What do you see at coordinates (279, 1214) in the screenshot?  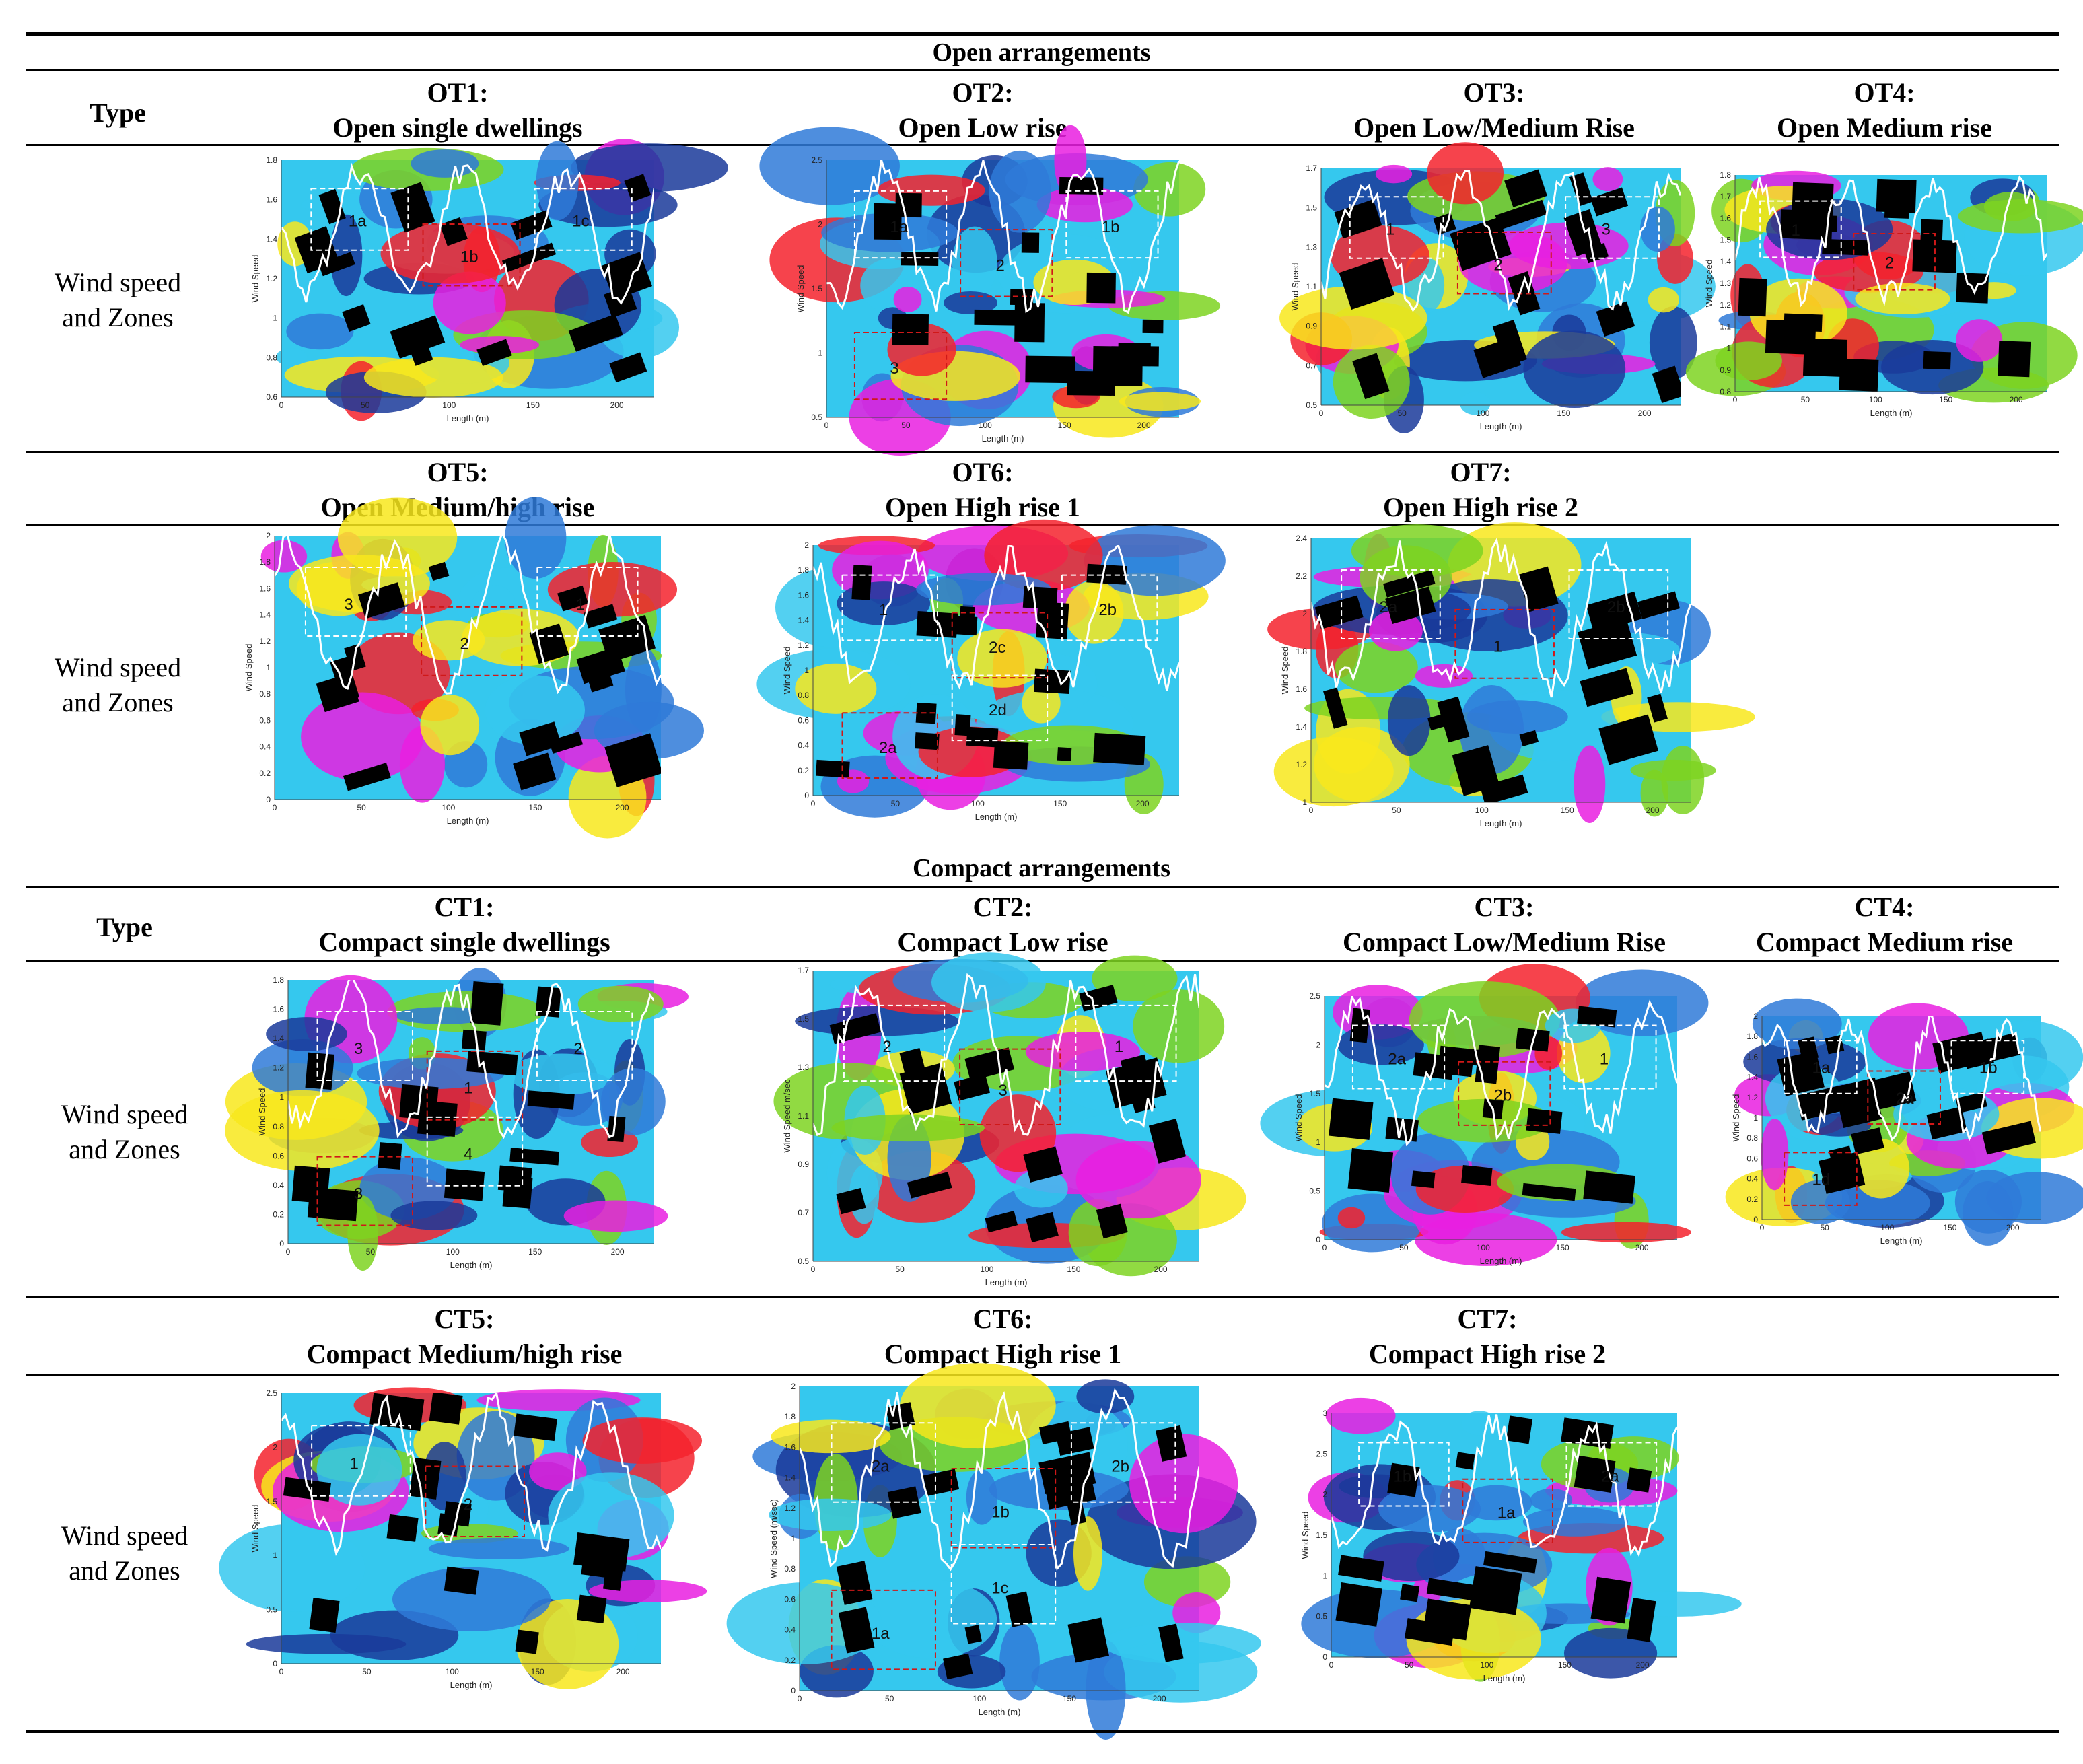 I see `y-tick-label: 0.2` at bounding box center [279, 1214].